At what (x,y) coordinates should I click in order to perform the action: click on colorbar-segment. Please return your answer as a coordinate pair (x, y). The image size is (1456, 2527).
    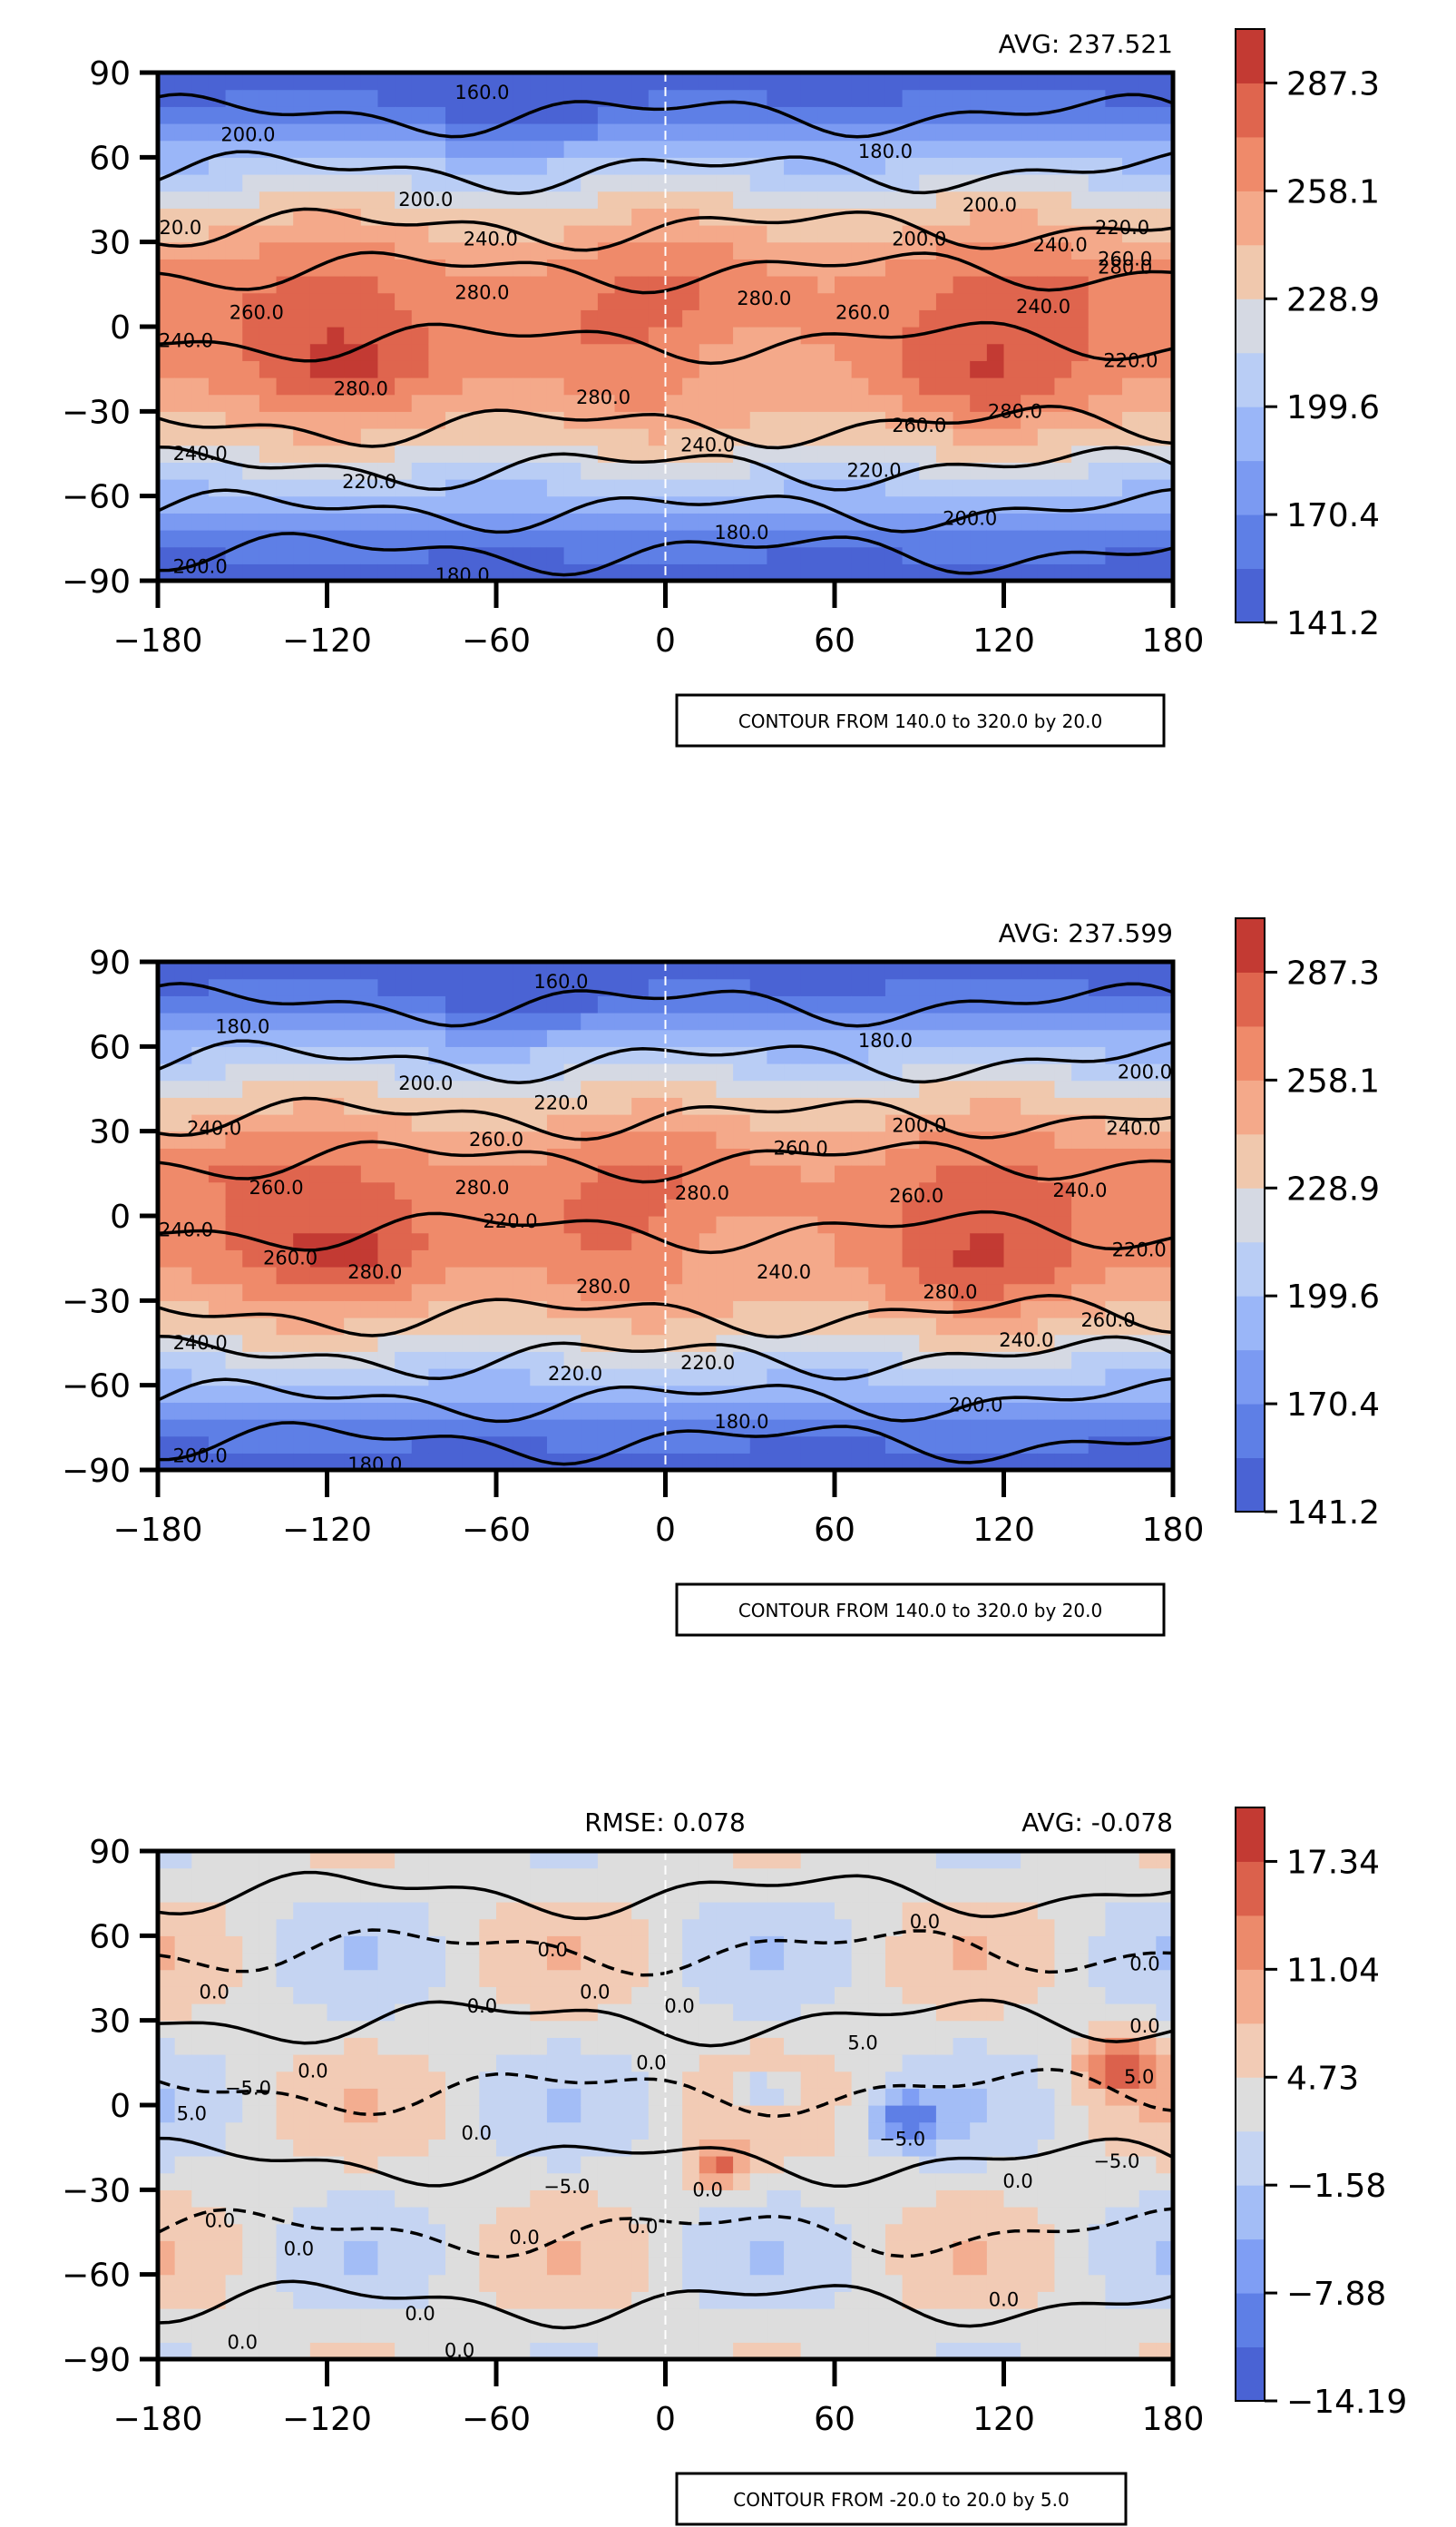
    Looking at the image, I should click on (1251, 110).